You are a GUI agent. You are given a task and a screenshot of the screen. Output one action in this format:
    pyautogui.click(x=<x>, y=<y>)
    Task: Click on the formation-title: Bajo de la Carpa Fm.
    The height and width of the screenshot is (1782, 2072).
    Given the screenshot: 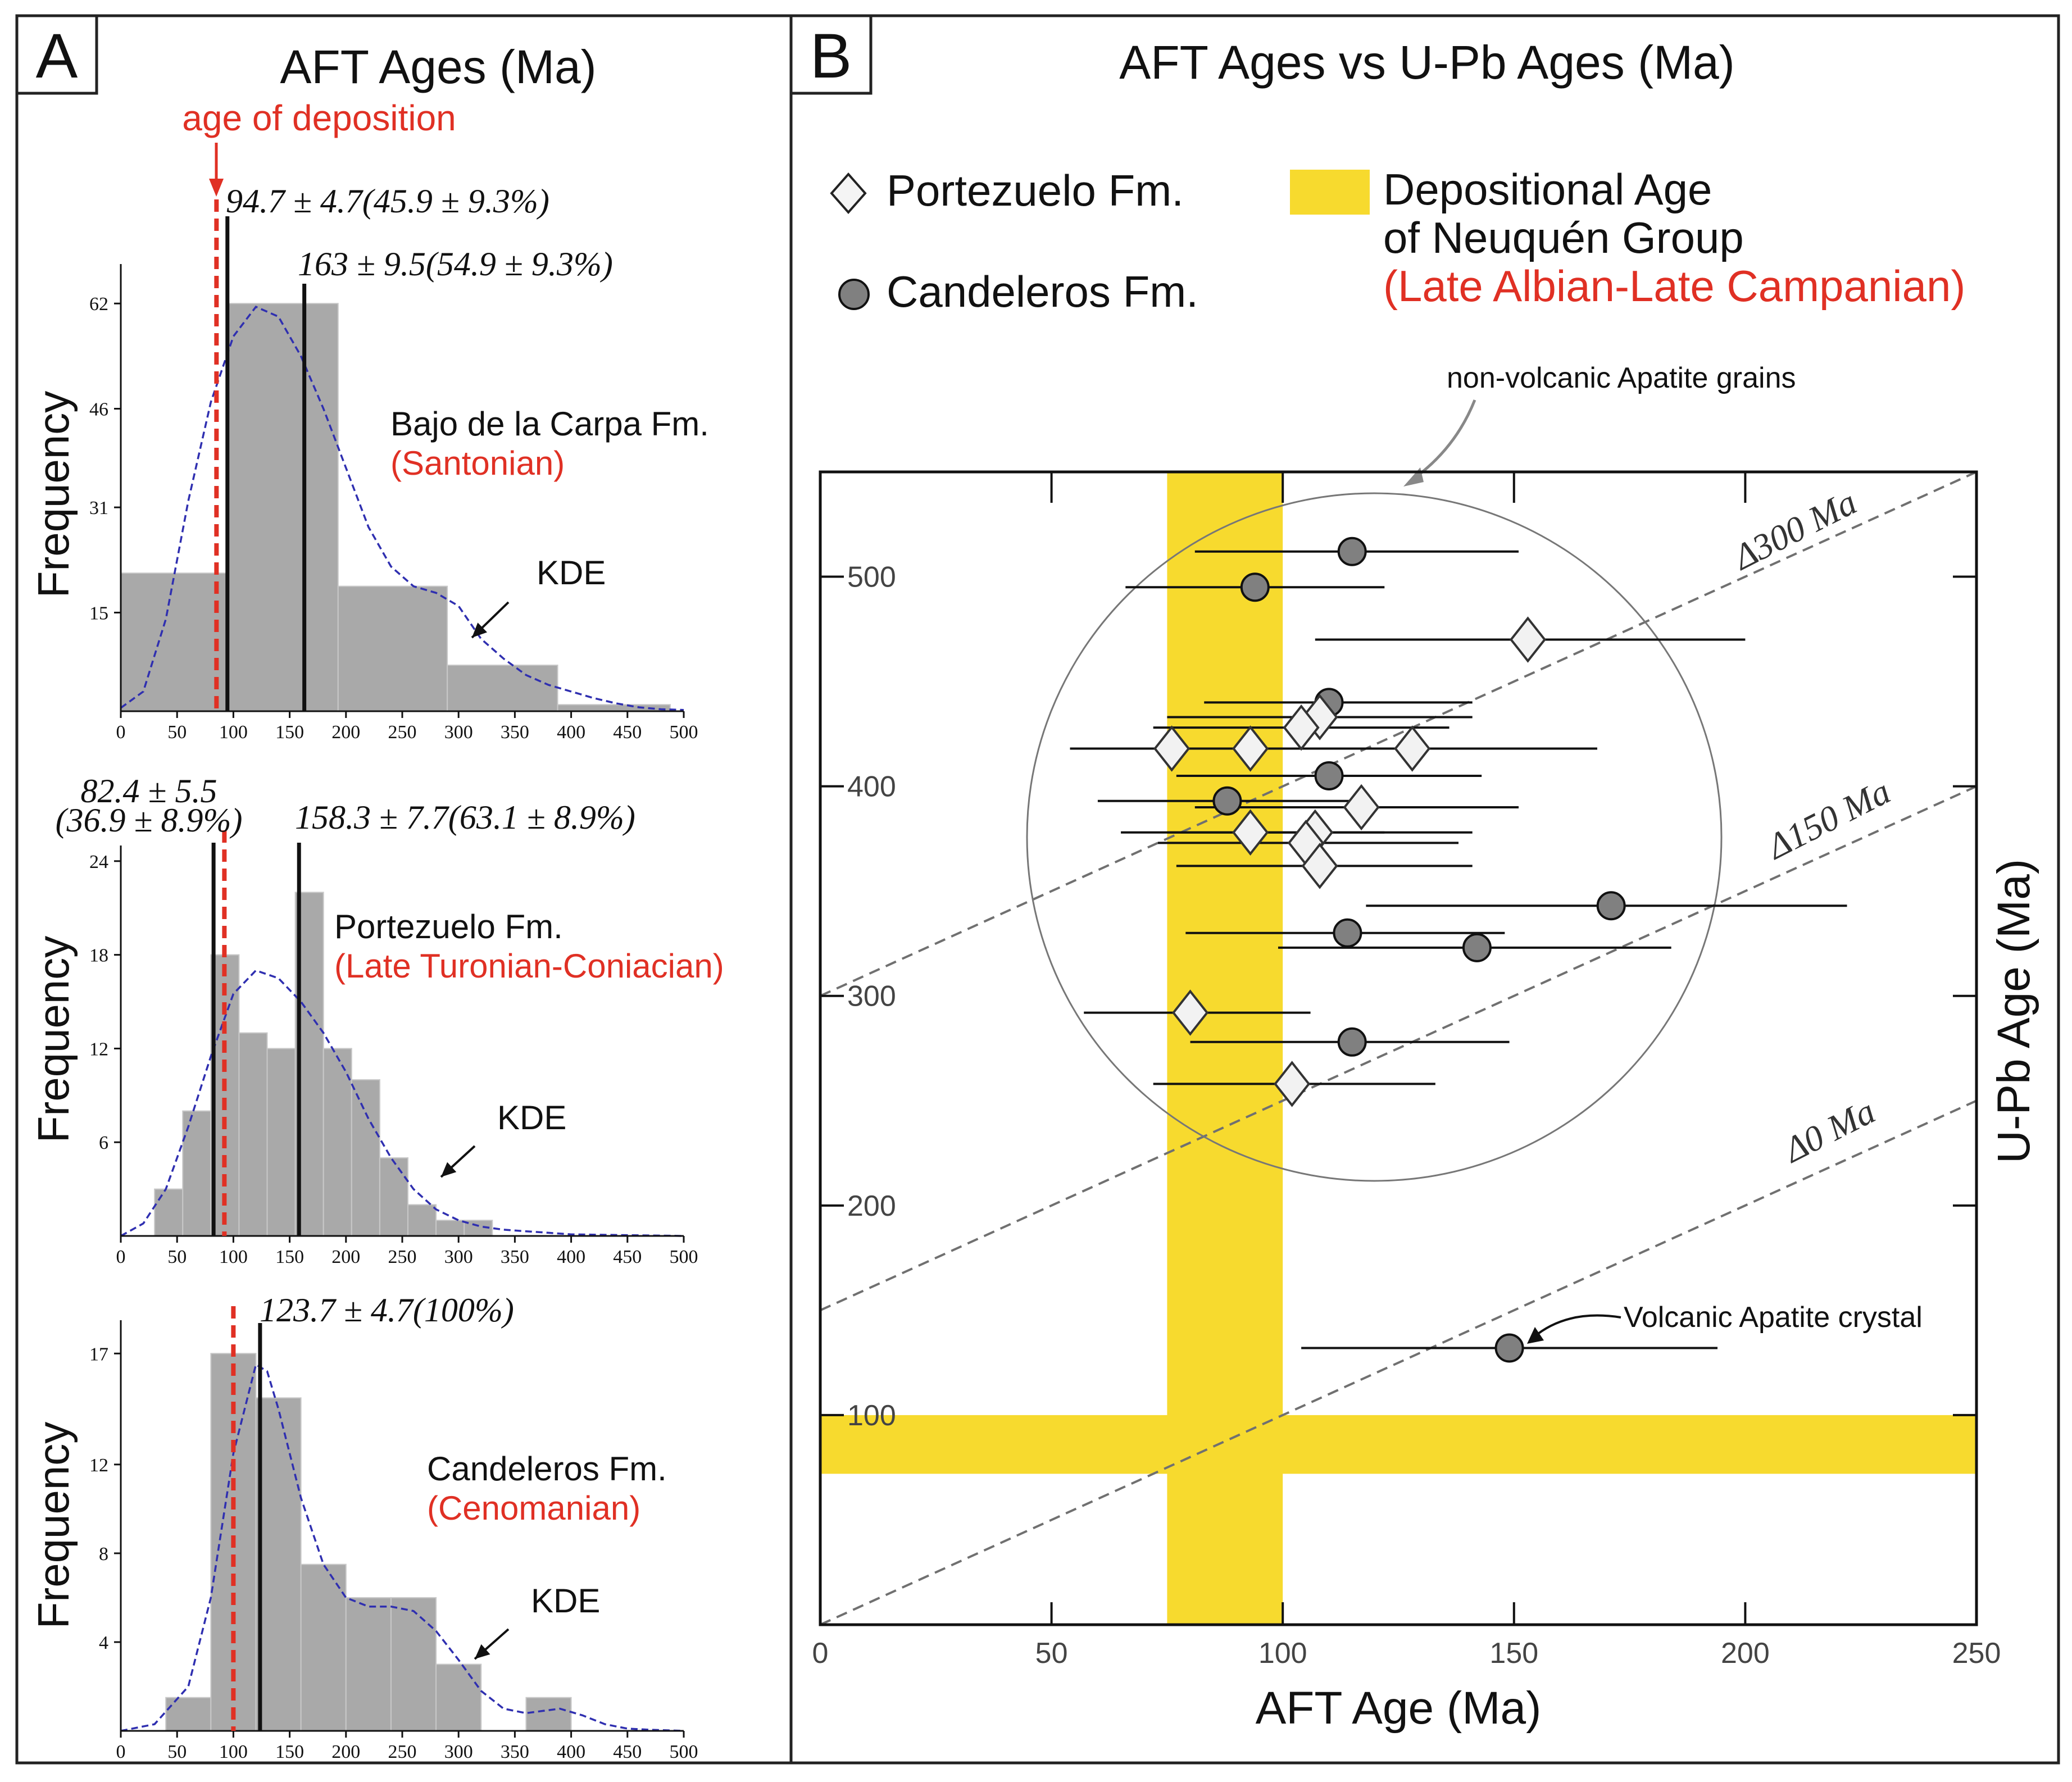 What is the action you would take?
    pyautogui.click(x=549, y=424)
    